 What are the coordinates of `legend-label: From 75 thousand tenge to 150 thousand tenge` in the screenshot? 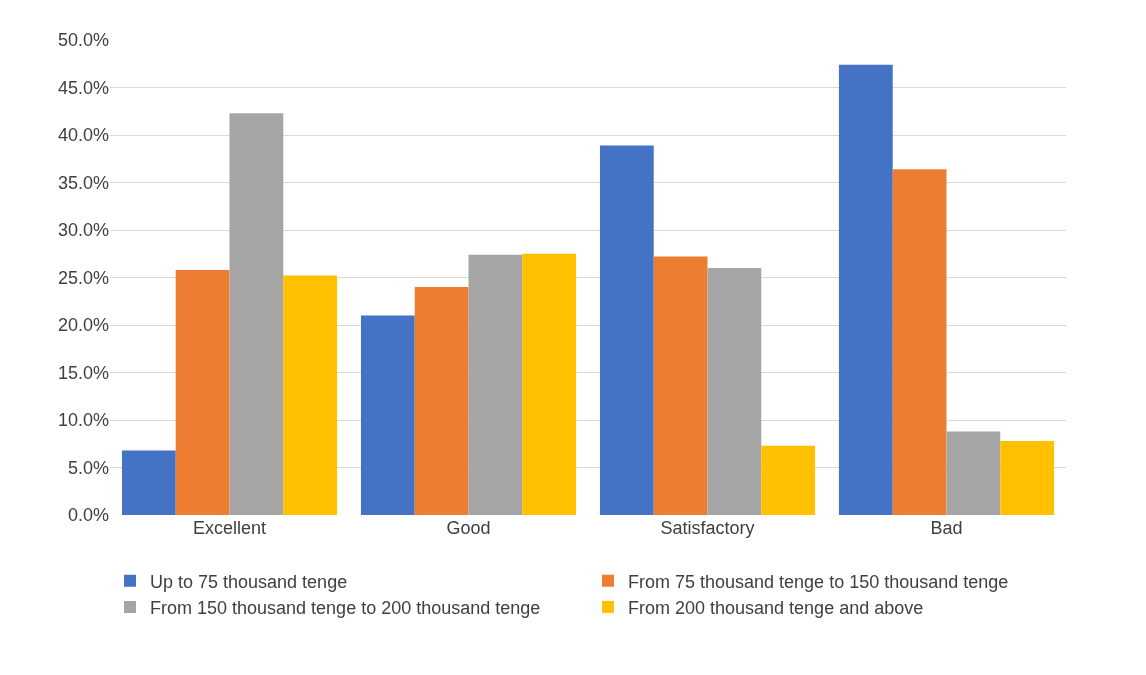 It's located at (818, 581).